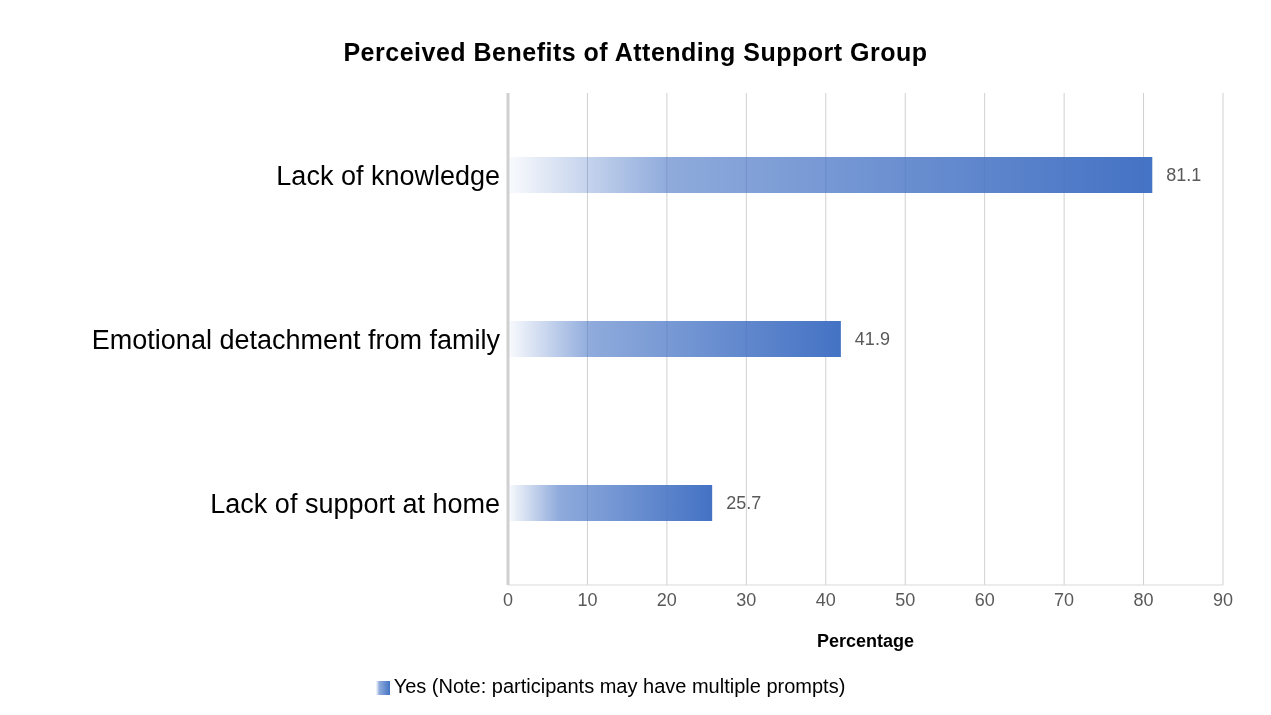 This screenshot has height=715, width=1271. Describe the element at coordinates (296, 339) in the screenshot. I see `y-tick-label: Emotional detachment from family` at that location.